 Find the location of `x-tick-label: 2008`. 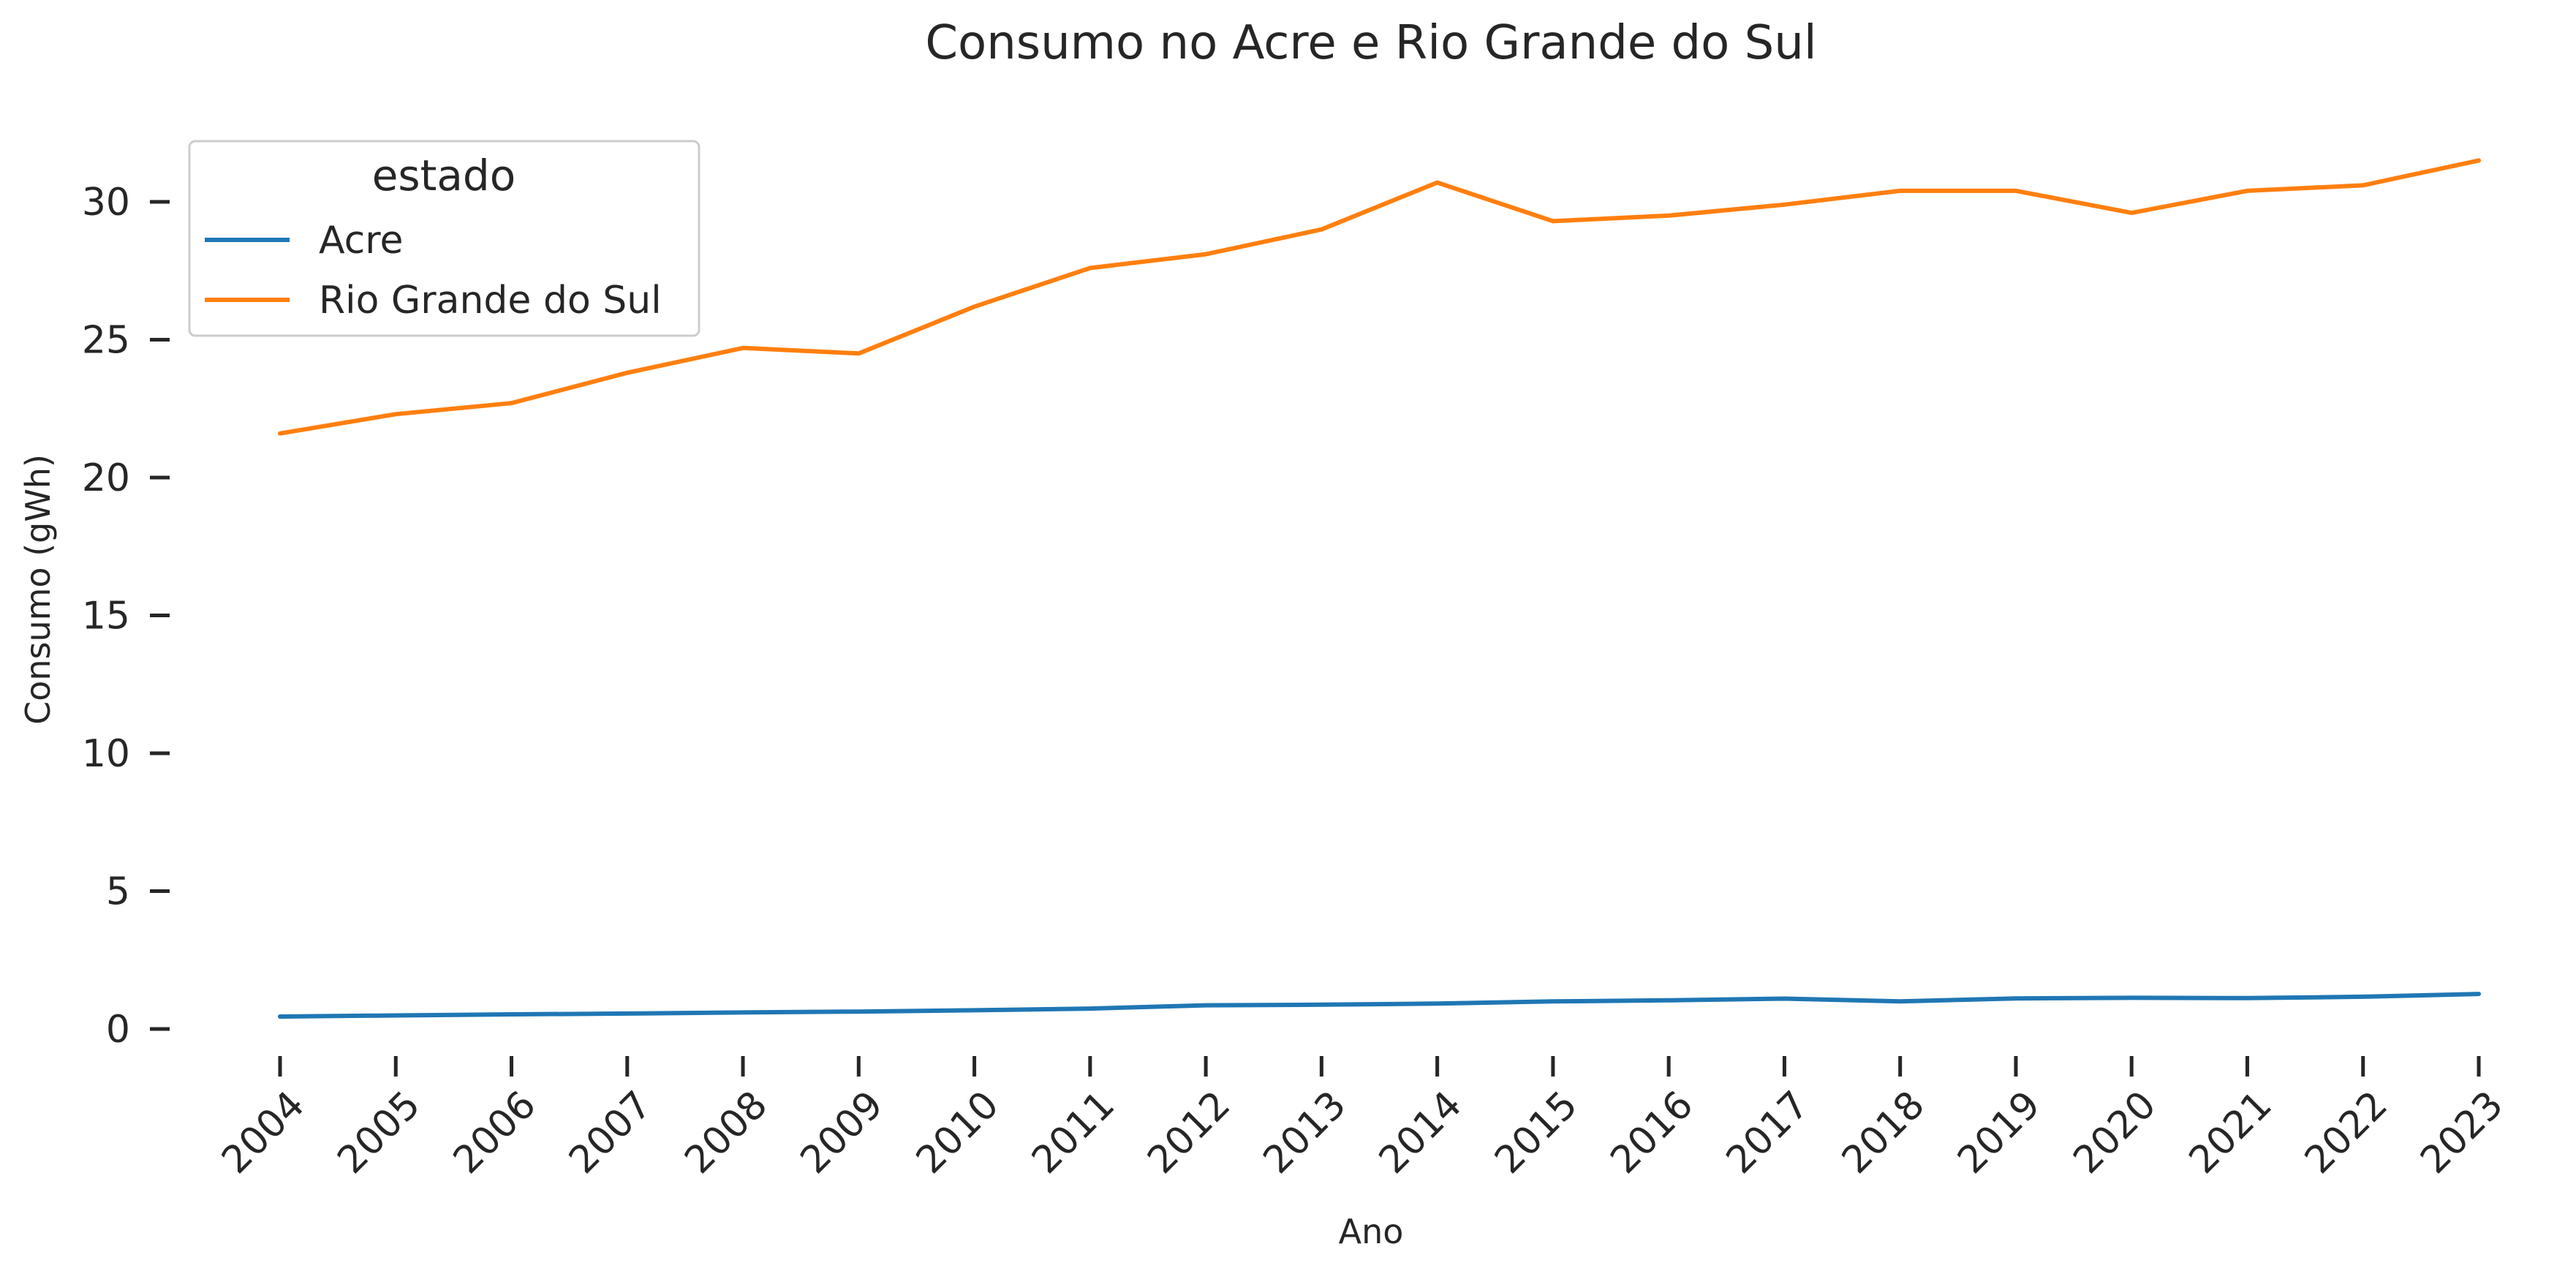

x-tick-label: 2008 is located at coordinates (726, 1133).